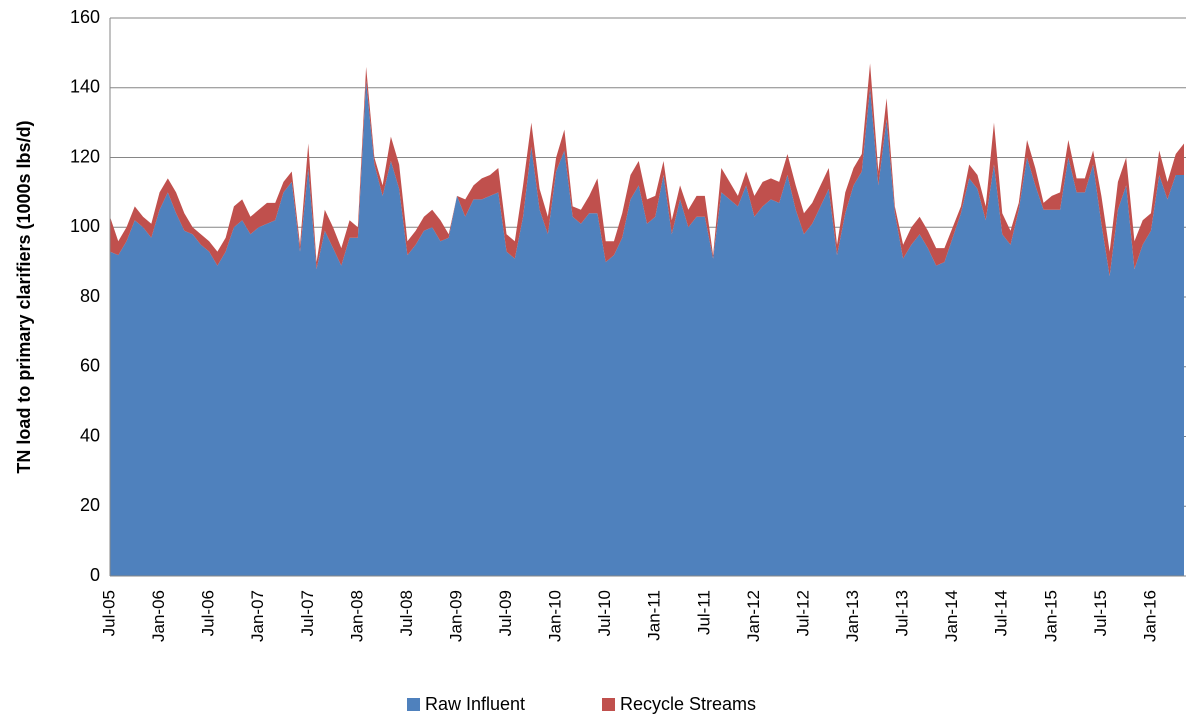  What do you see at coordinates (581, 704) in the screenshot?
I see `legend: Raw Influent Recycle Streams` at bounding box center [581, 704].